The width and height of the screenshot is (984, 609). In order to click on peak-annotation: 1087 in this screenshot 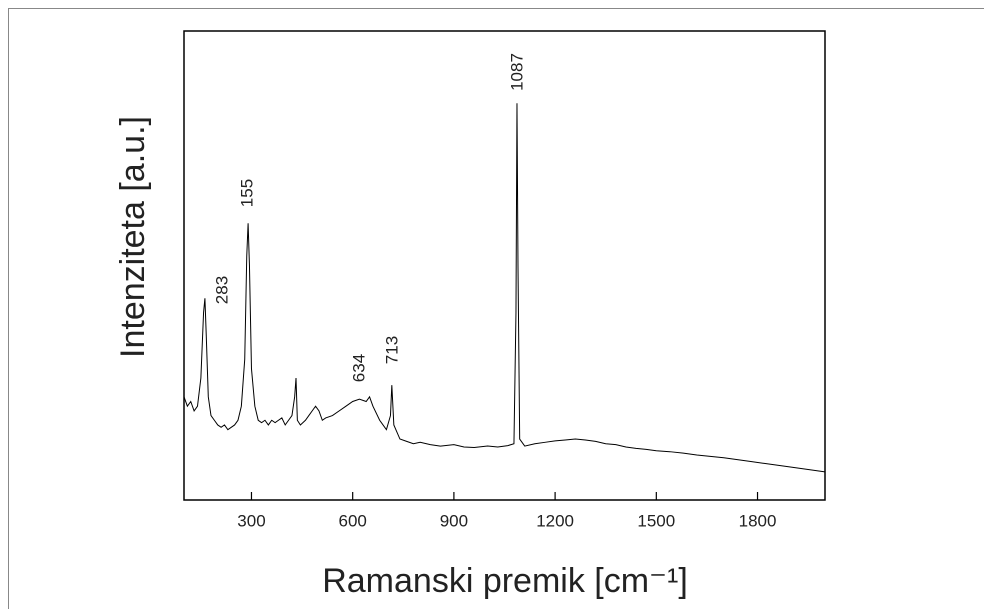, I will do `click(516, 72)`.